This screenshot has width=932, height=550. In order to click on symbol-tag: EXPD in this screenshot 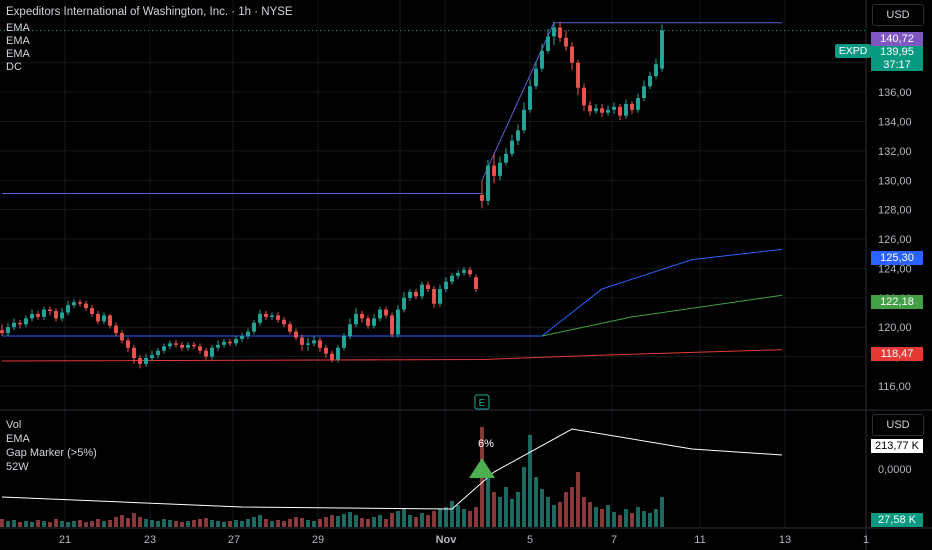, I will do `click(853, 51)`.